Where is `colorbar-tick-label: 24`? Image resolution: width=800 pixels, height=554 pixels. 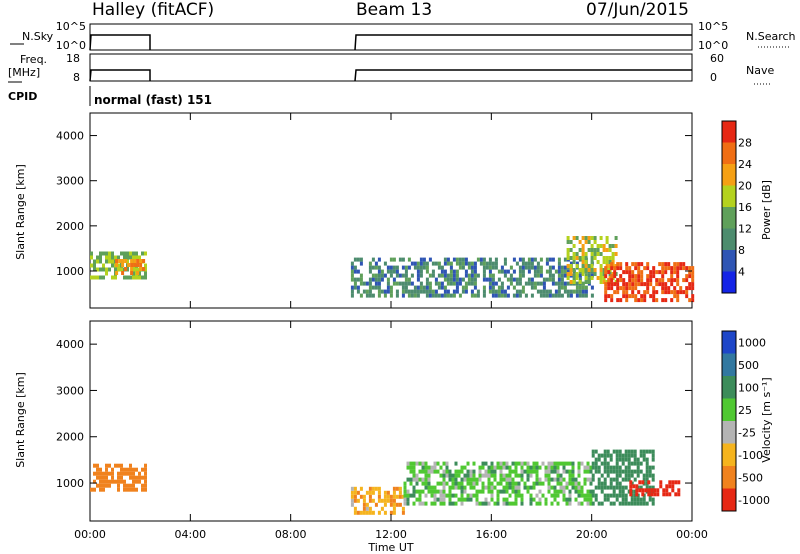 colorbar-tick-label: 24 is located at coordinates (745, 164).